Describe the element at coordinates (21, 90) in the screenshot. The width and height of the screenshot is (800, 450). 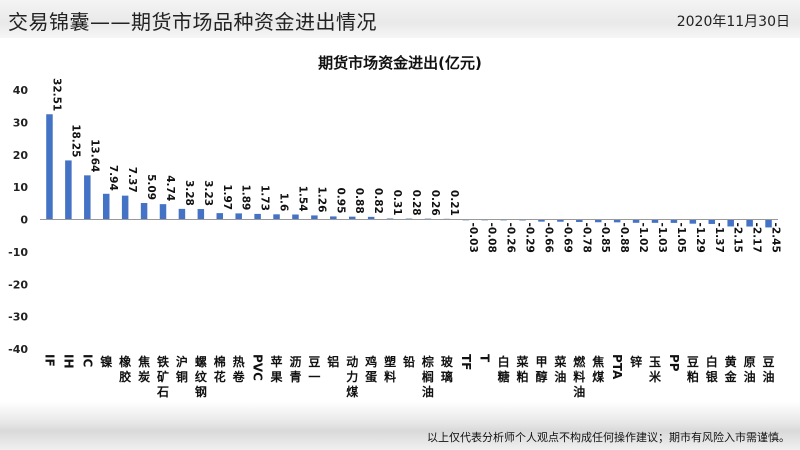
I see `y-tick-label: 40` at that location.